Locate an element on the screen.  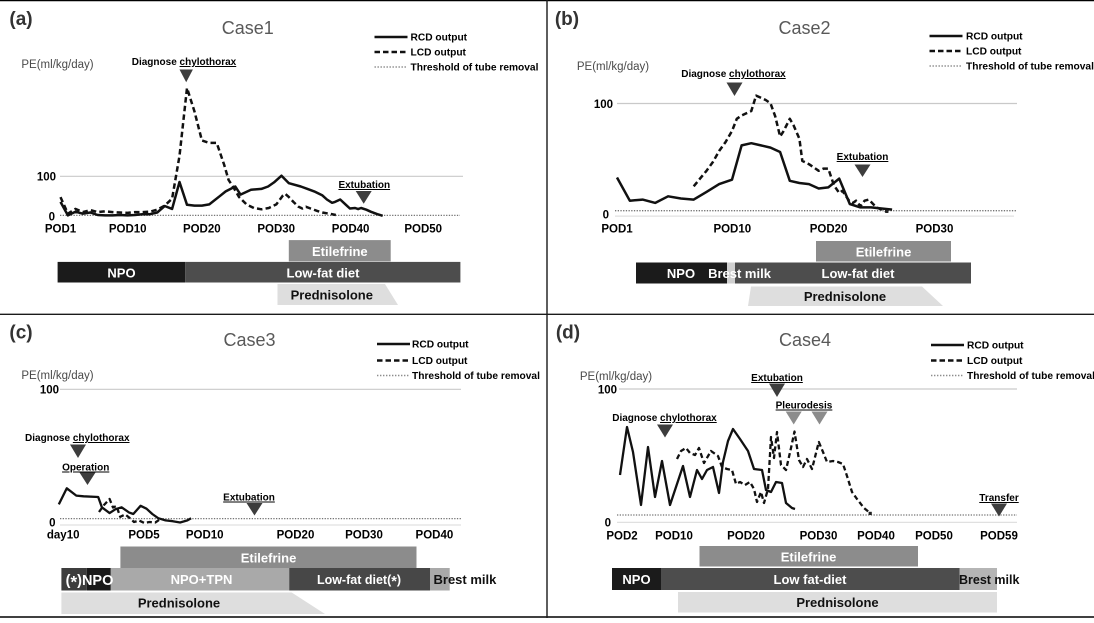
svg-text: POD5 is located at coordinates (144, 536).